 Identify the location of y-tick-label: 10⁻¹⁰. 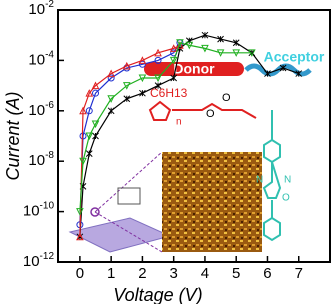
(39, 209).